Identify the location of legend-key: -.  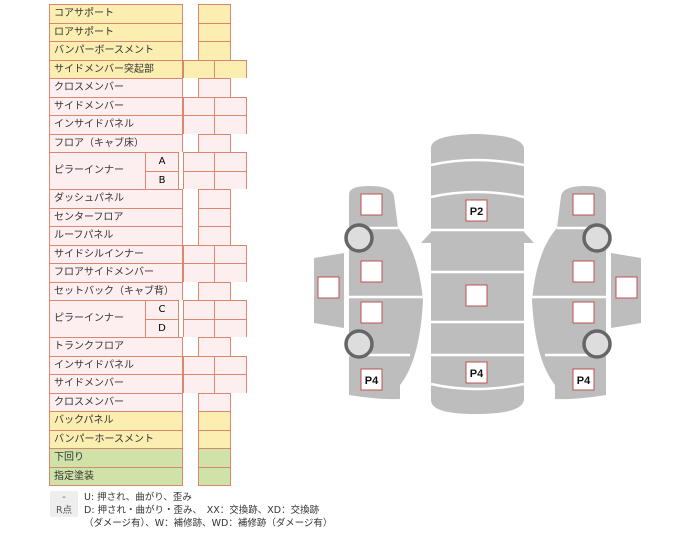
(64, 497).